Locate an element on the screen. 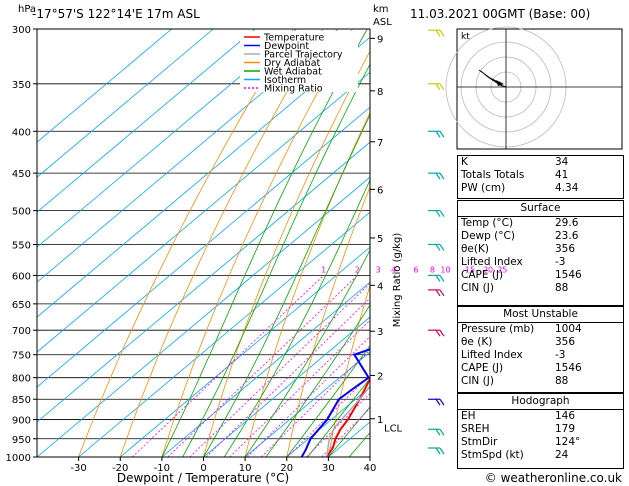 The image size is (629, 486). index-row: EH 146 is located at coordinates (540, 416).